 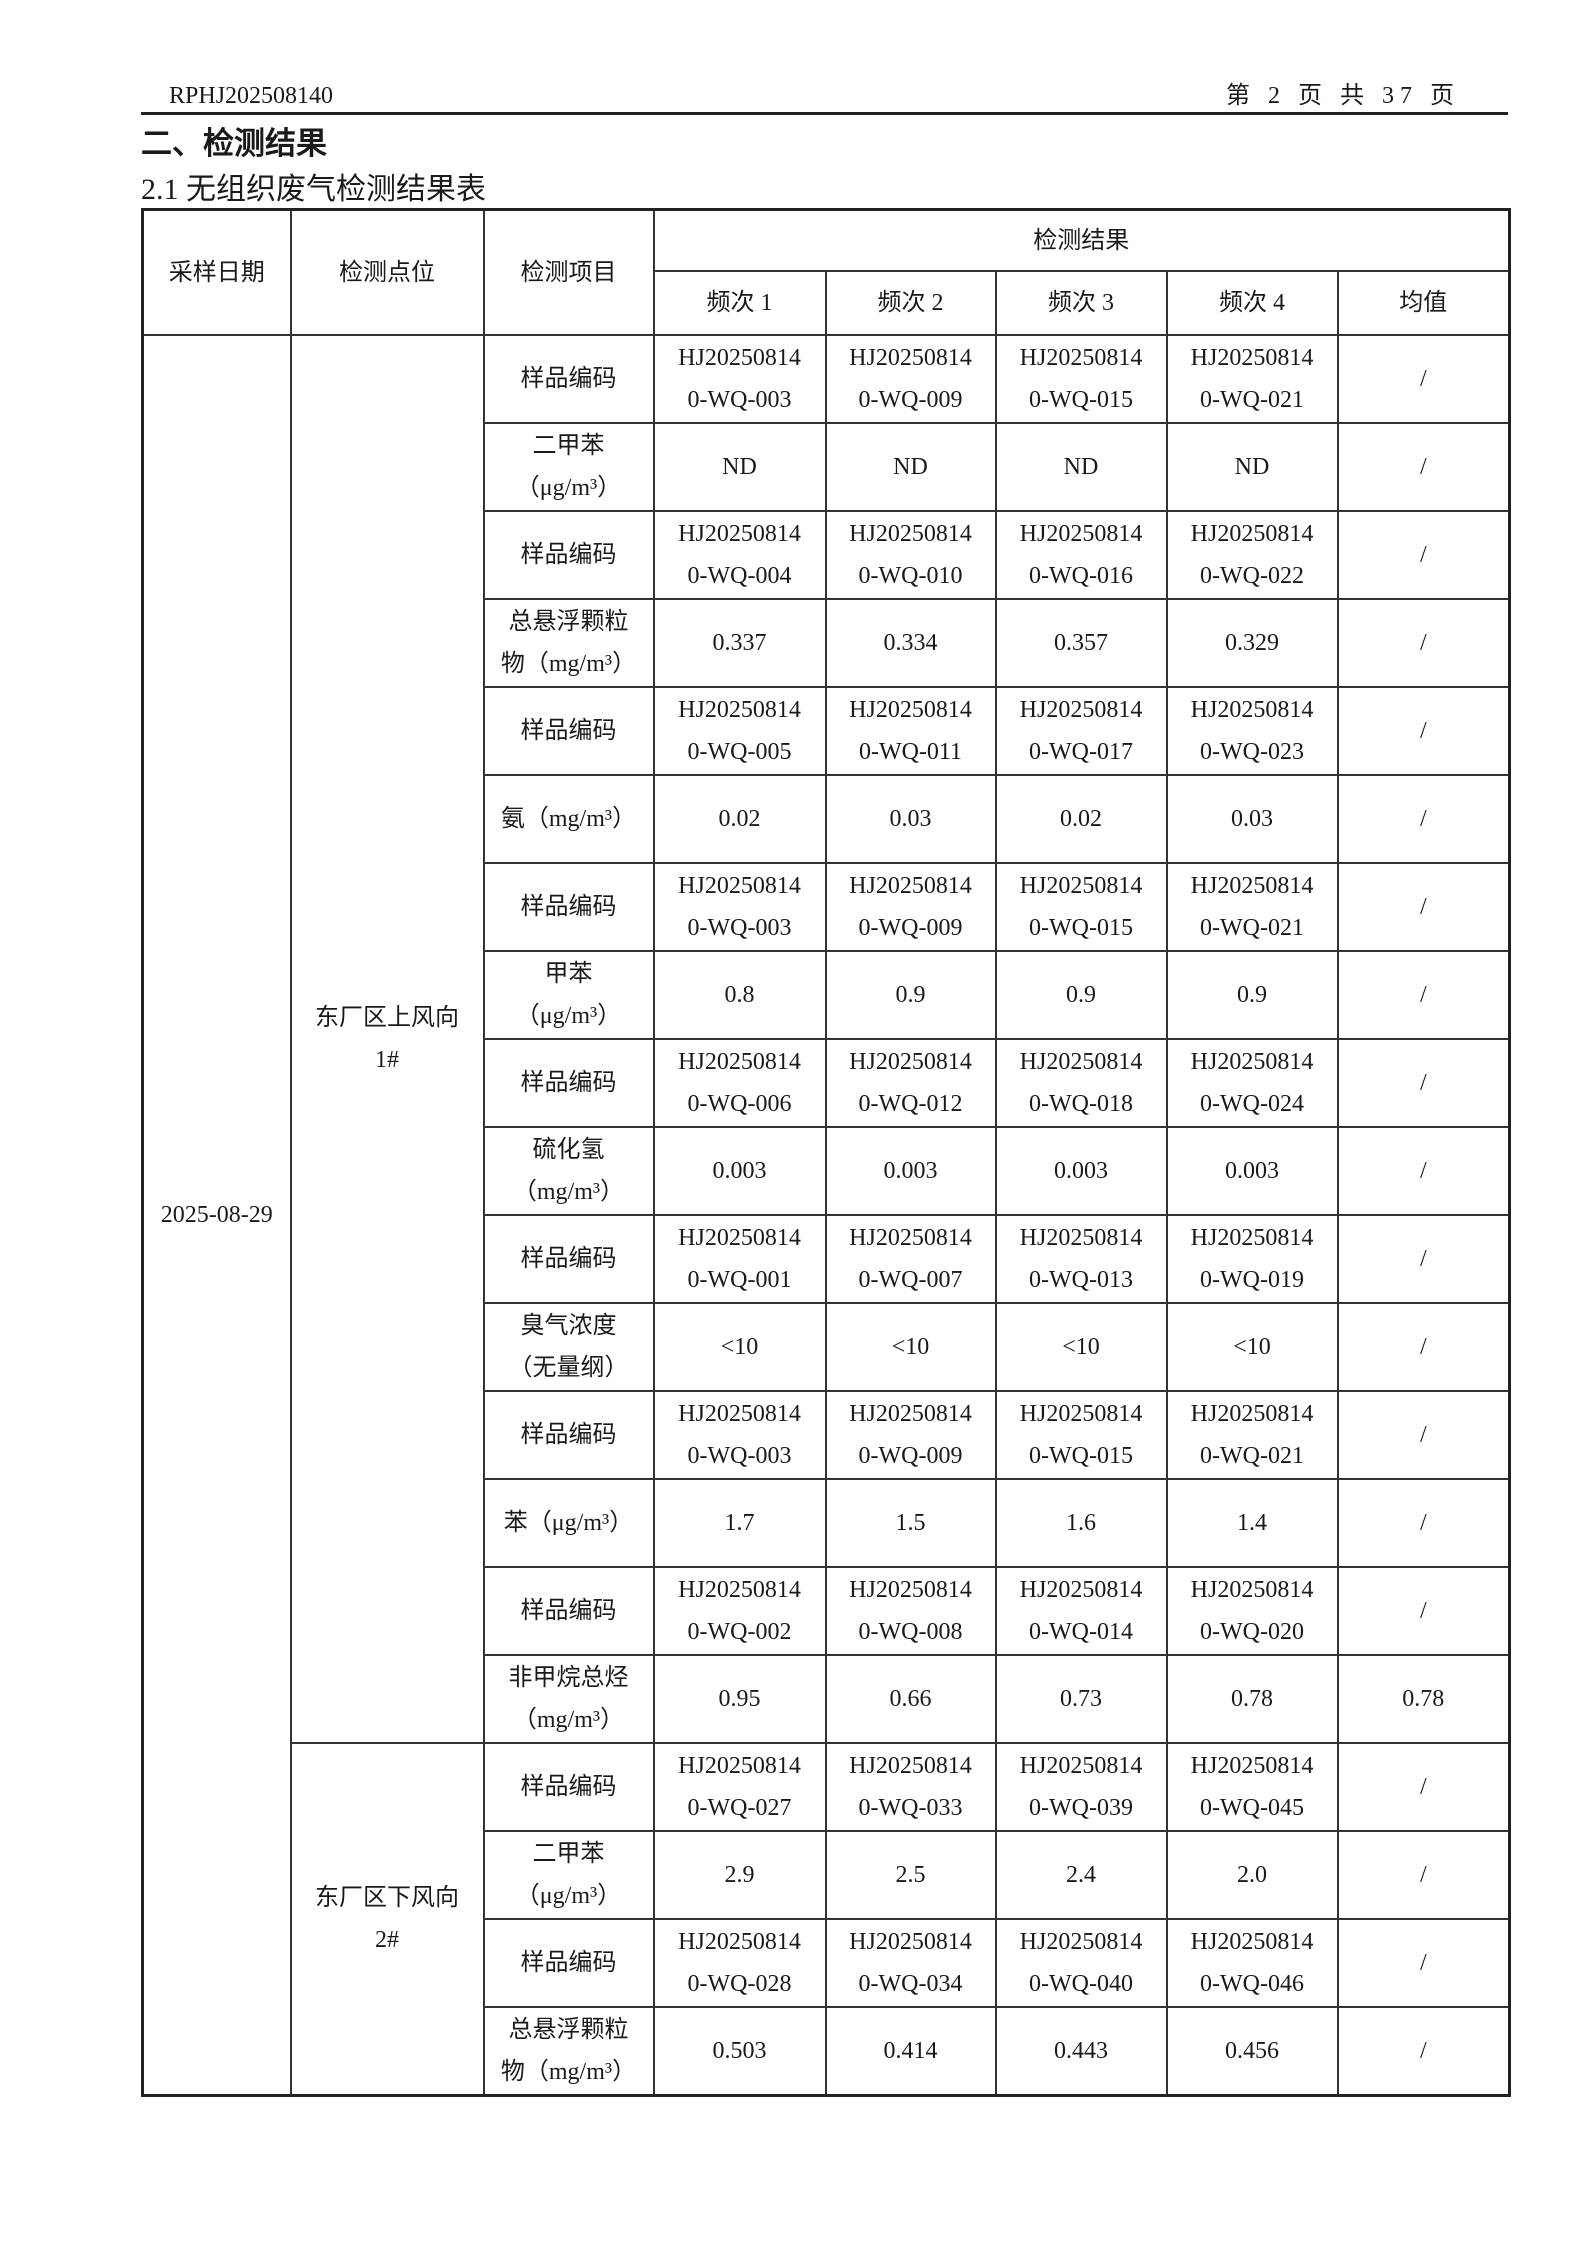 I want to click on col-header-date: 采样日期, so click(x=216, y=272).